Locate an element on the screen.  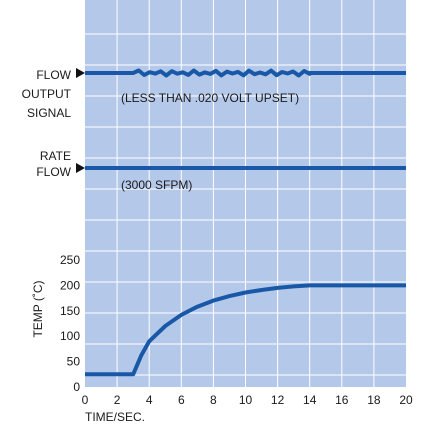
x-tick-label-7: 14 is located at coordinates (310, 400).